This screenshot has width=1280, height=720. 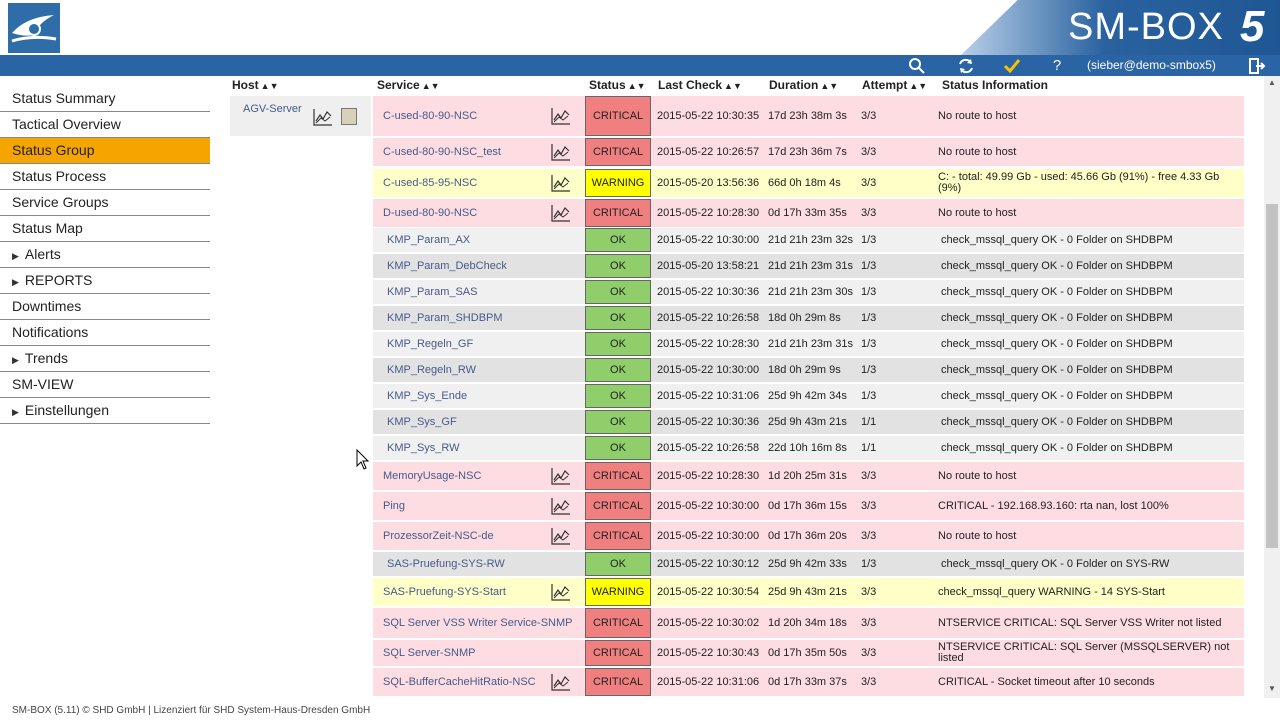 I want to click on sidebar-item-einstellungen: ▶ Einstellungen, so click(x=105, y=411).